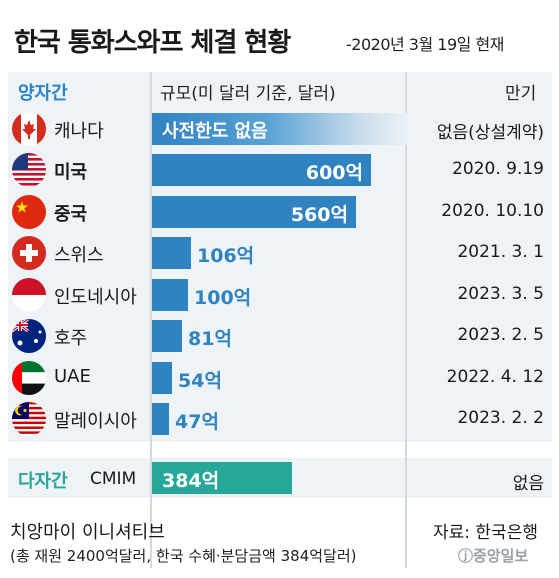  I want to click on multilateral-name: CMIM, so click(113, 479).